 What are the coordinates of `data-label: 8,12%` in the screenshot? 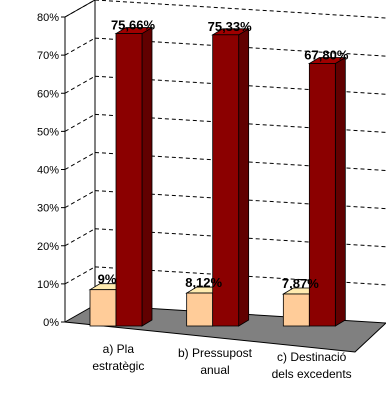 It's located at (203, 282).